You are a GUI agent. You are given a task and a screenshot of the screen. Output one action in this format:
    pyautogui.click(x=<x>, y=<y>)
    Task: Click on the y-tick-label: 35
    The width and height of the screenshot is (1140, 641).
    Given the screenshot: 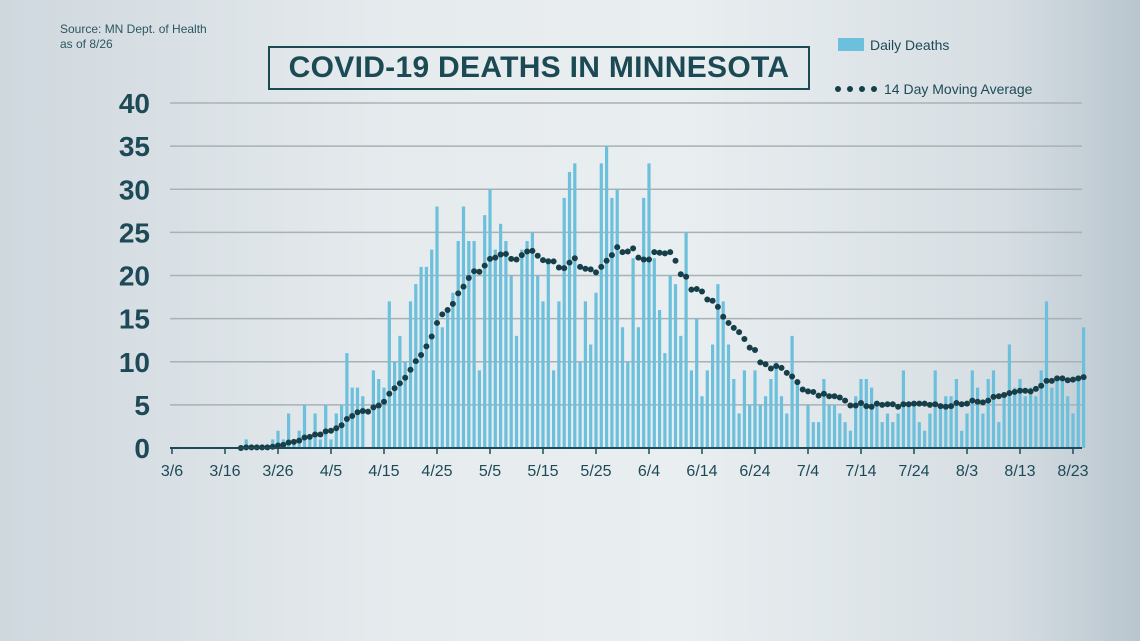 What is the action you would take?
    pyautogui.click(x=134, y=146)
    